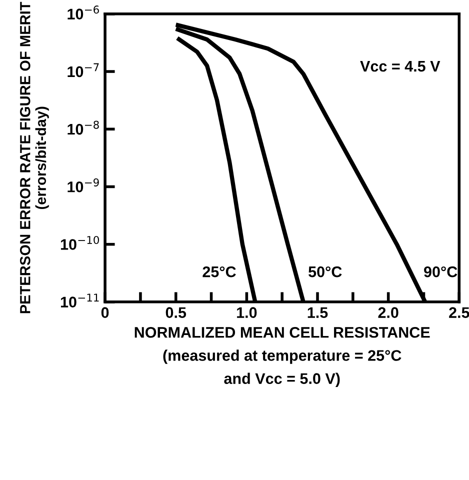  I want to click on series-label: 50°C, so click(325, 272).